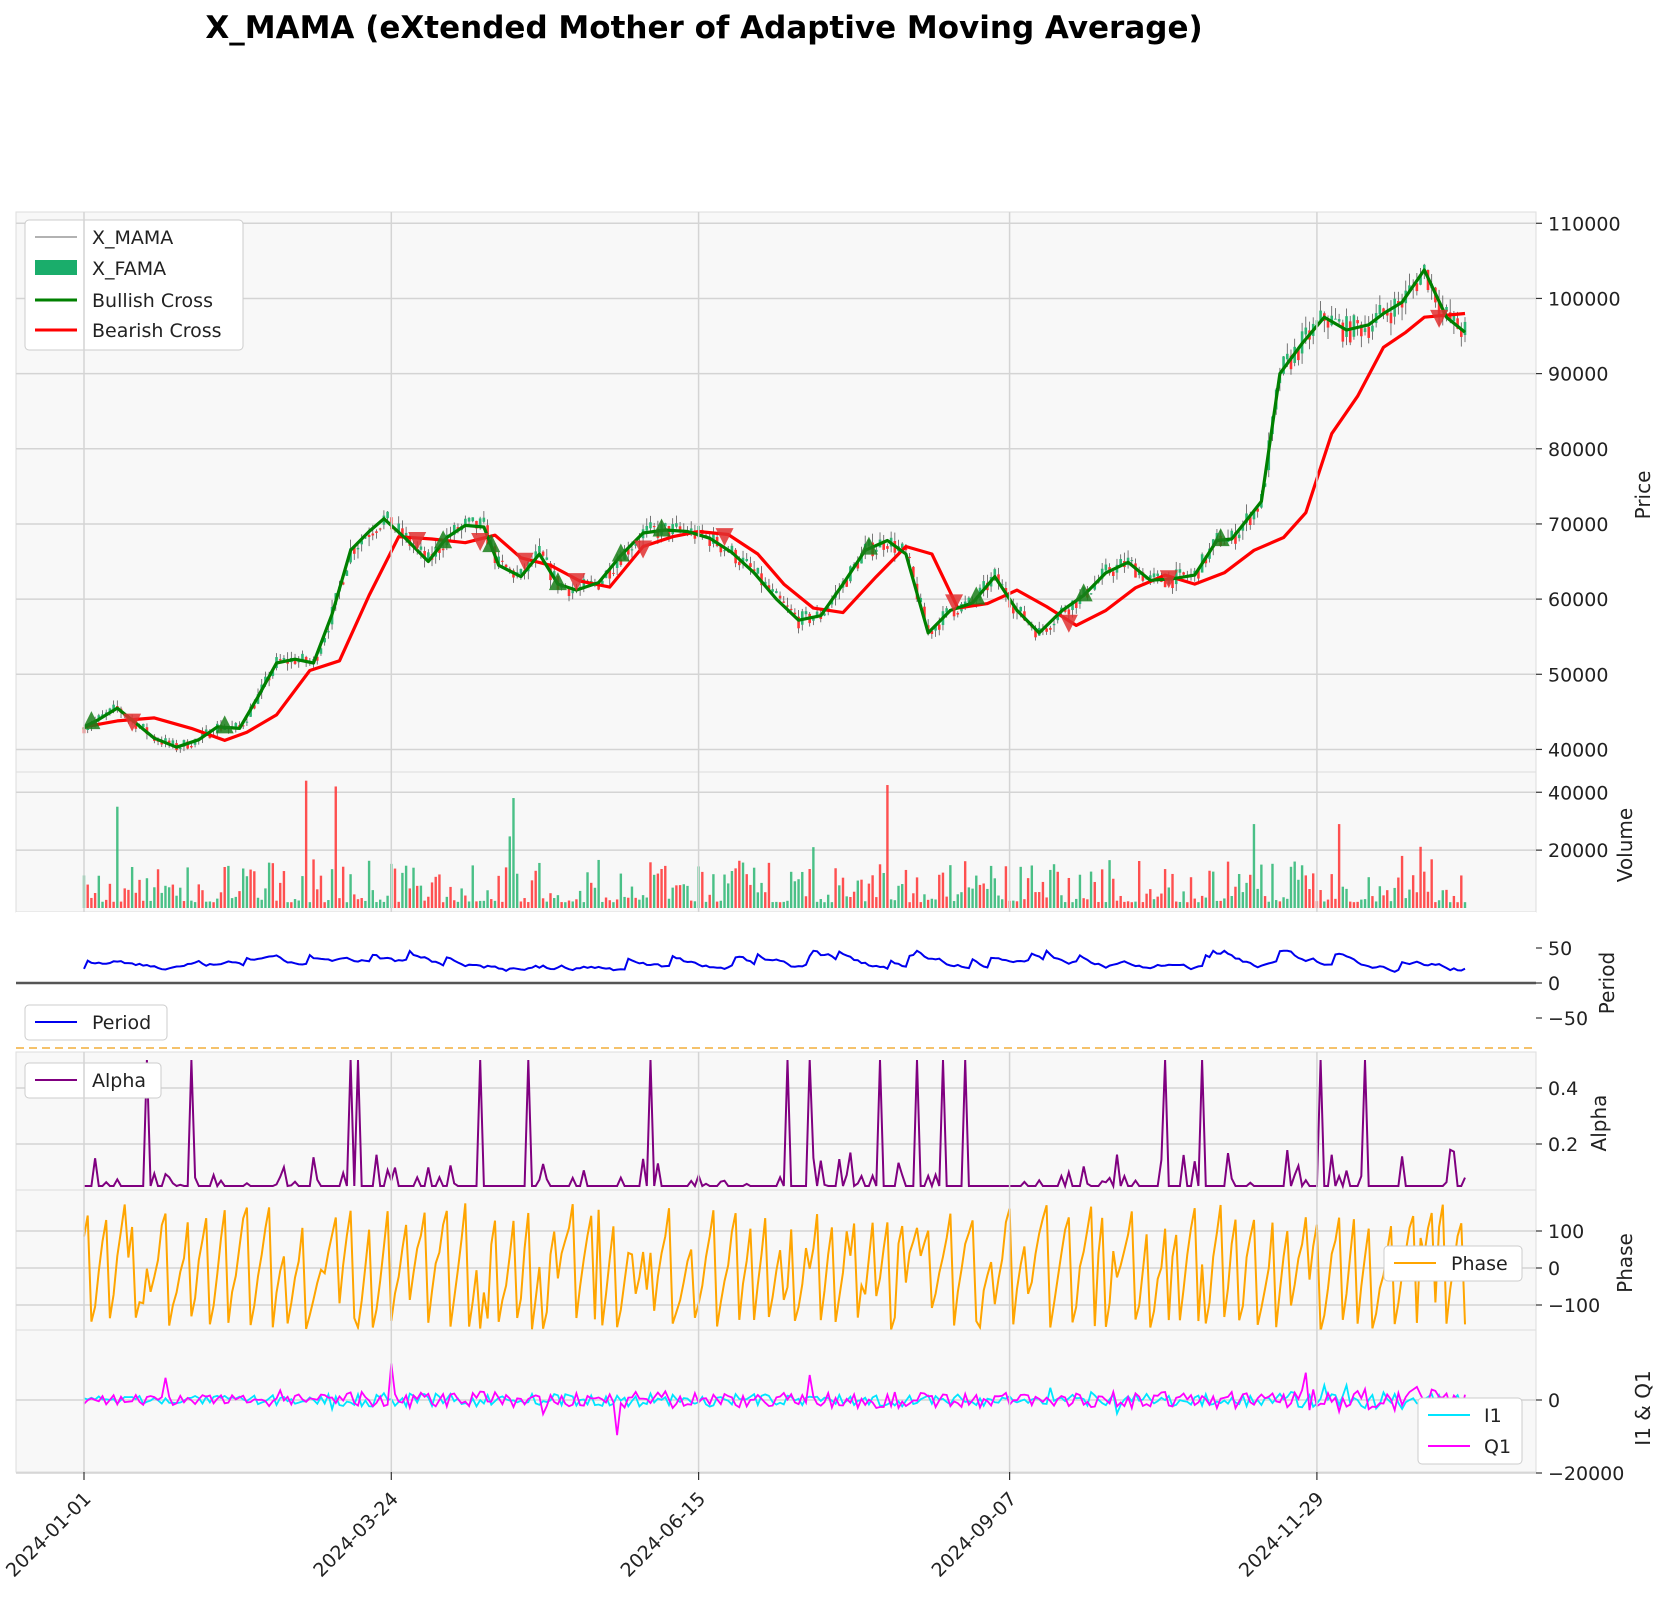  What do you see at coordinates (1554, 1401) in the screenshot?
I see `y-tick-label: 0` at bounding box center [1554, 1401].